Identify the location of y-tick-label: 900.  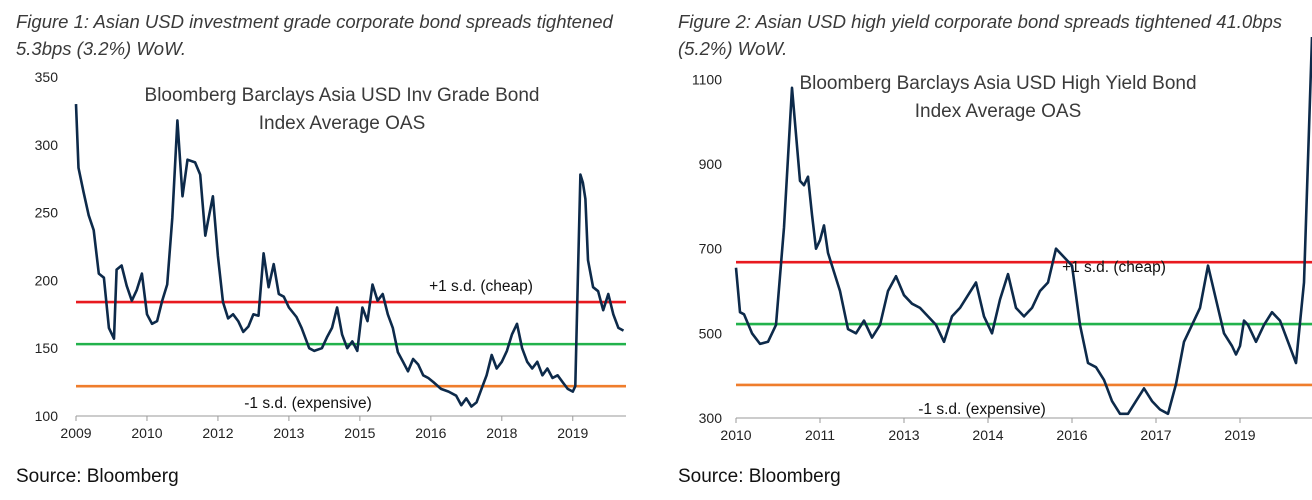
(711, 164).